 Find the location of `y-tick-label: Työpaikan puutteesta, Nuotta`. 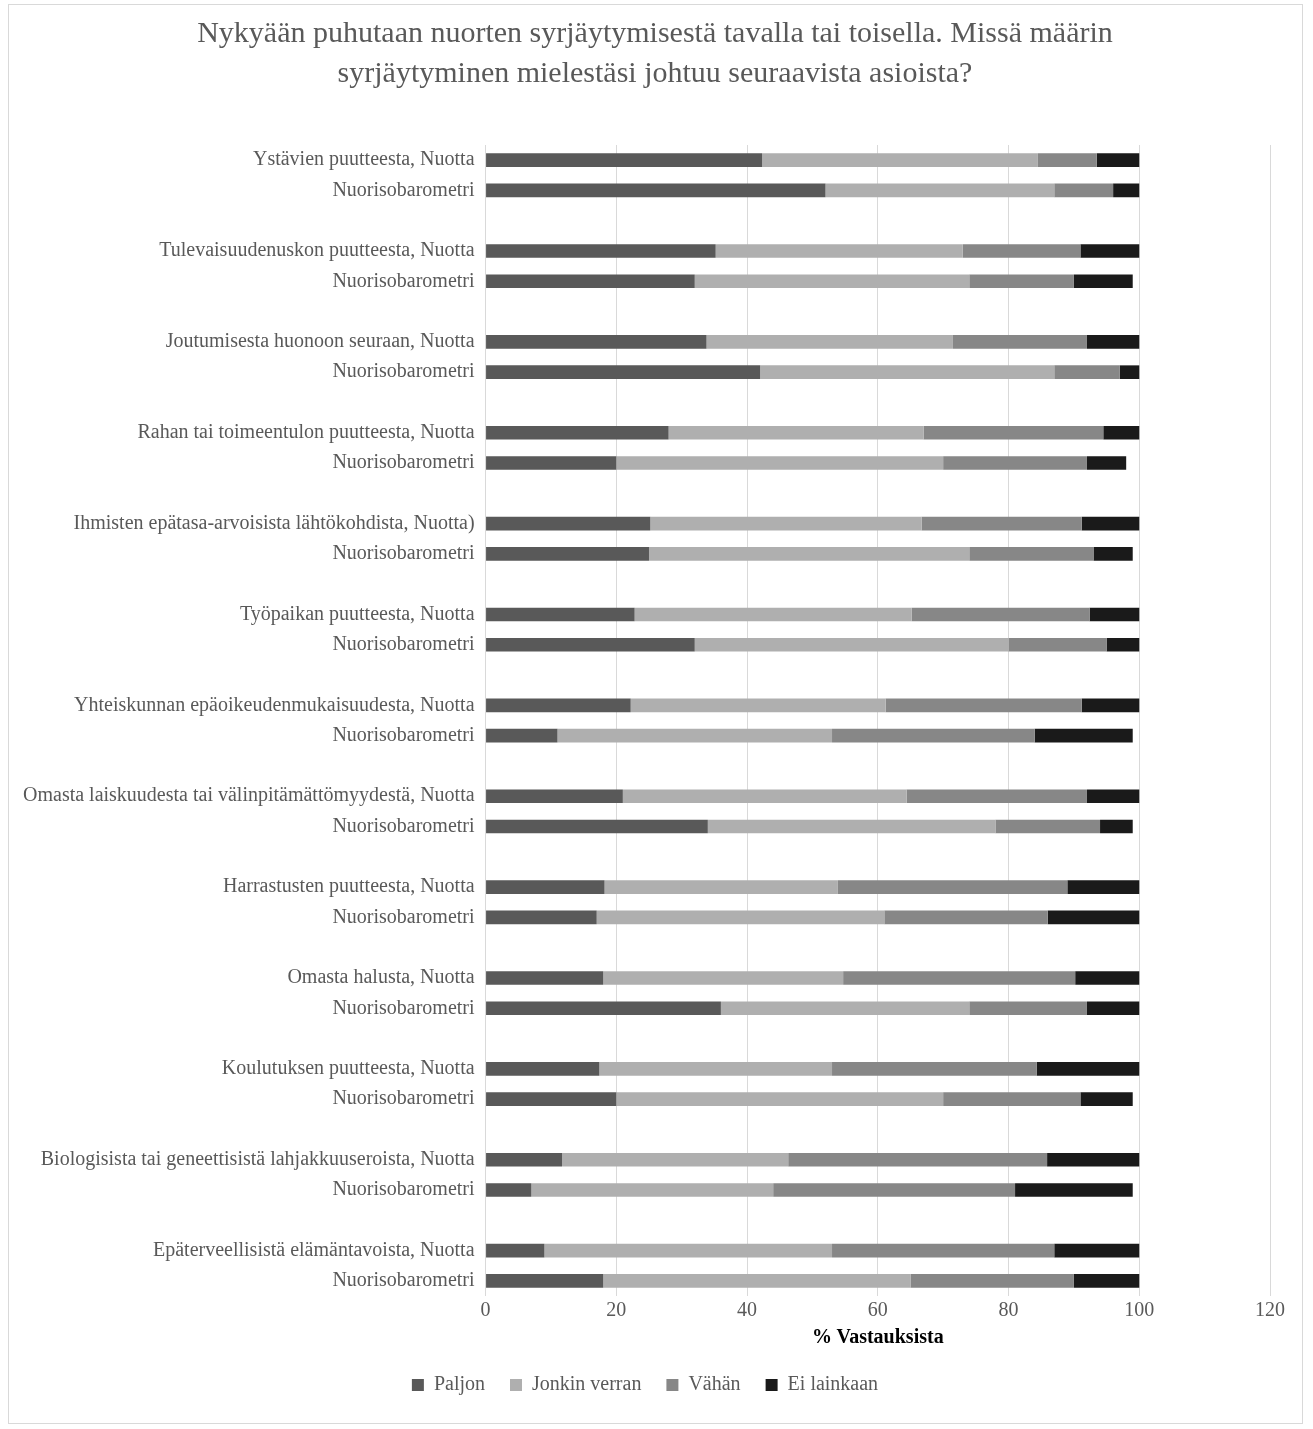

y-tick-label: Työpaikan puutteesta, Nuotta is located at coordinates (357, 613).